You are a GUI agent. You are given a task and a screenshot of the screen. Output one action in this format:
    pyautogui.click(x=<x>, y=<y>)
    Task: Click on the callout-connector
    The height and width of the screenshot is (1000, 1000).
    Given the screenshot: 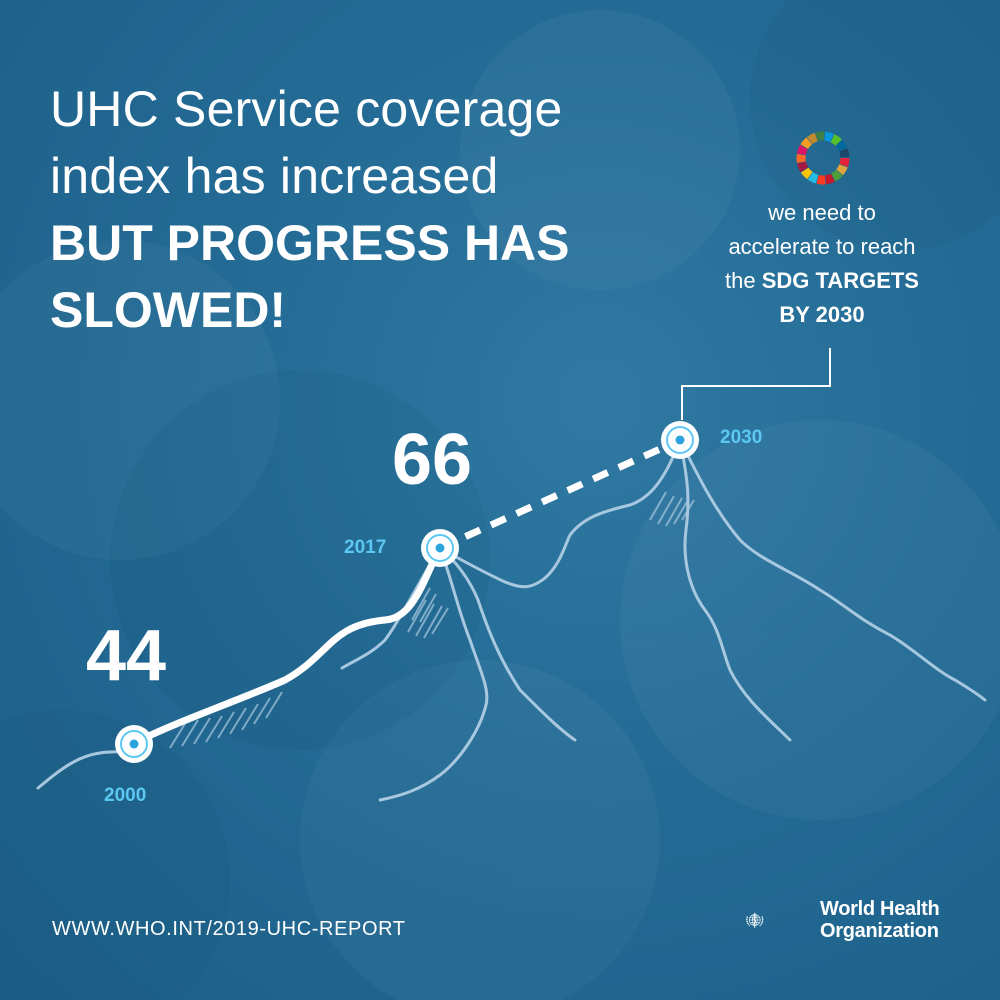 What is the action you would take?
    pyautogui.click(x=756, y=384)
    